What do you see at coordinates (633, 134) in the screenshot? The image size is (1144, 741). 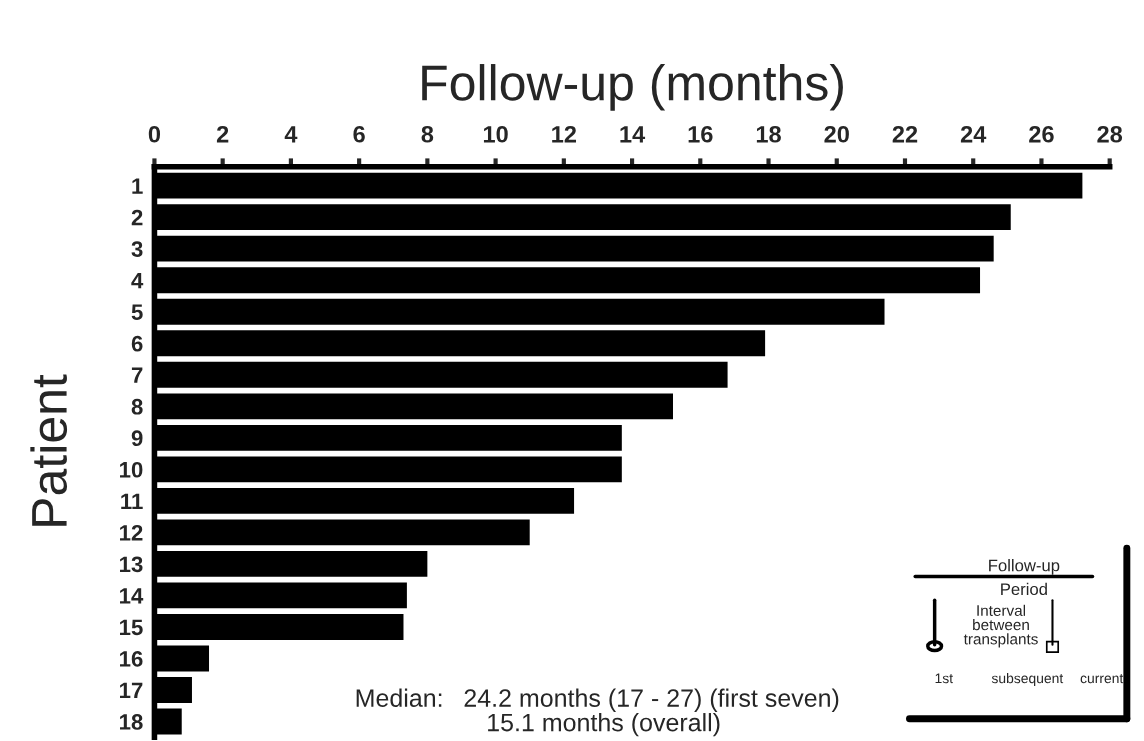 I see `x-tick-label: 14` at bounding box center [633, 134].